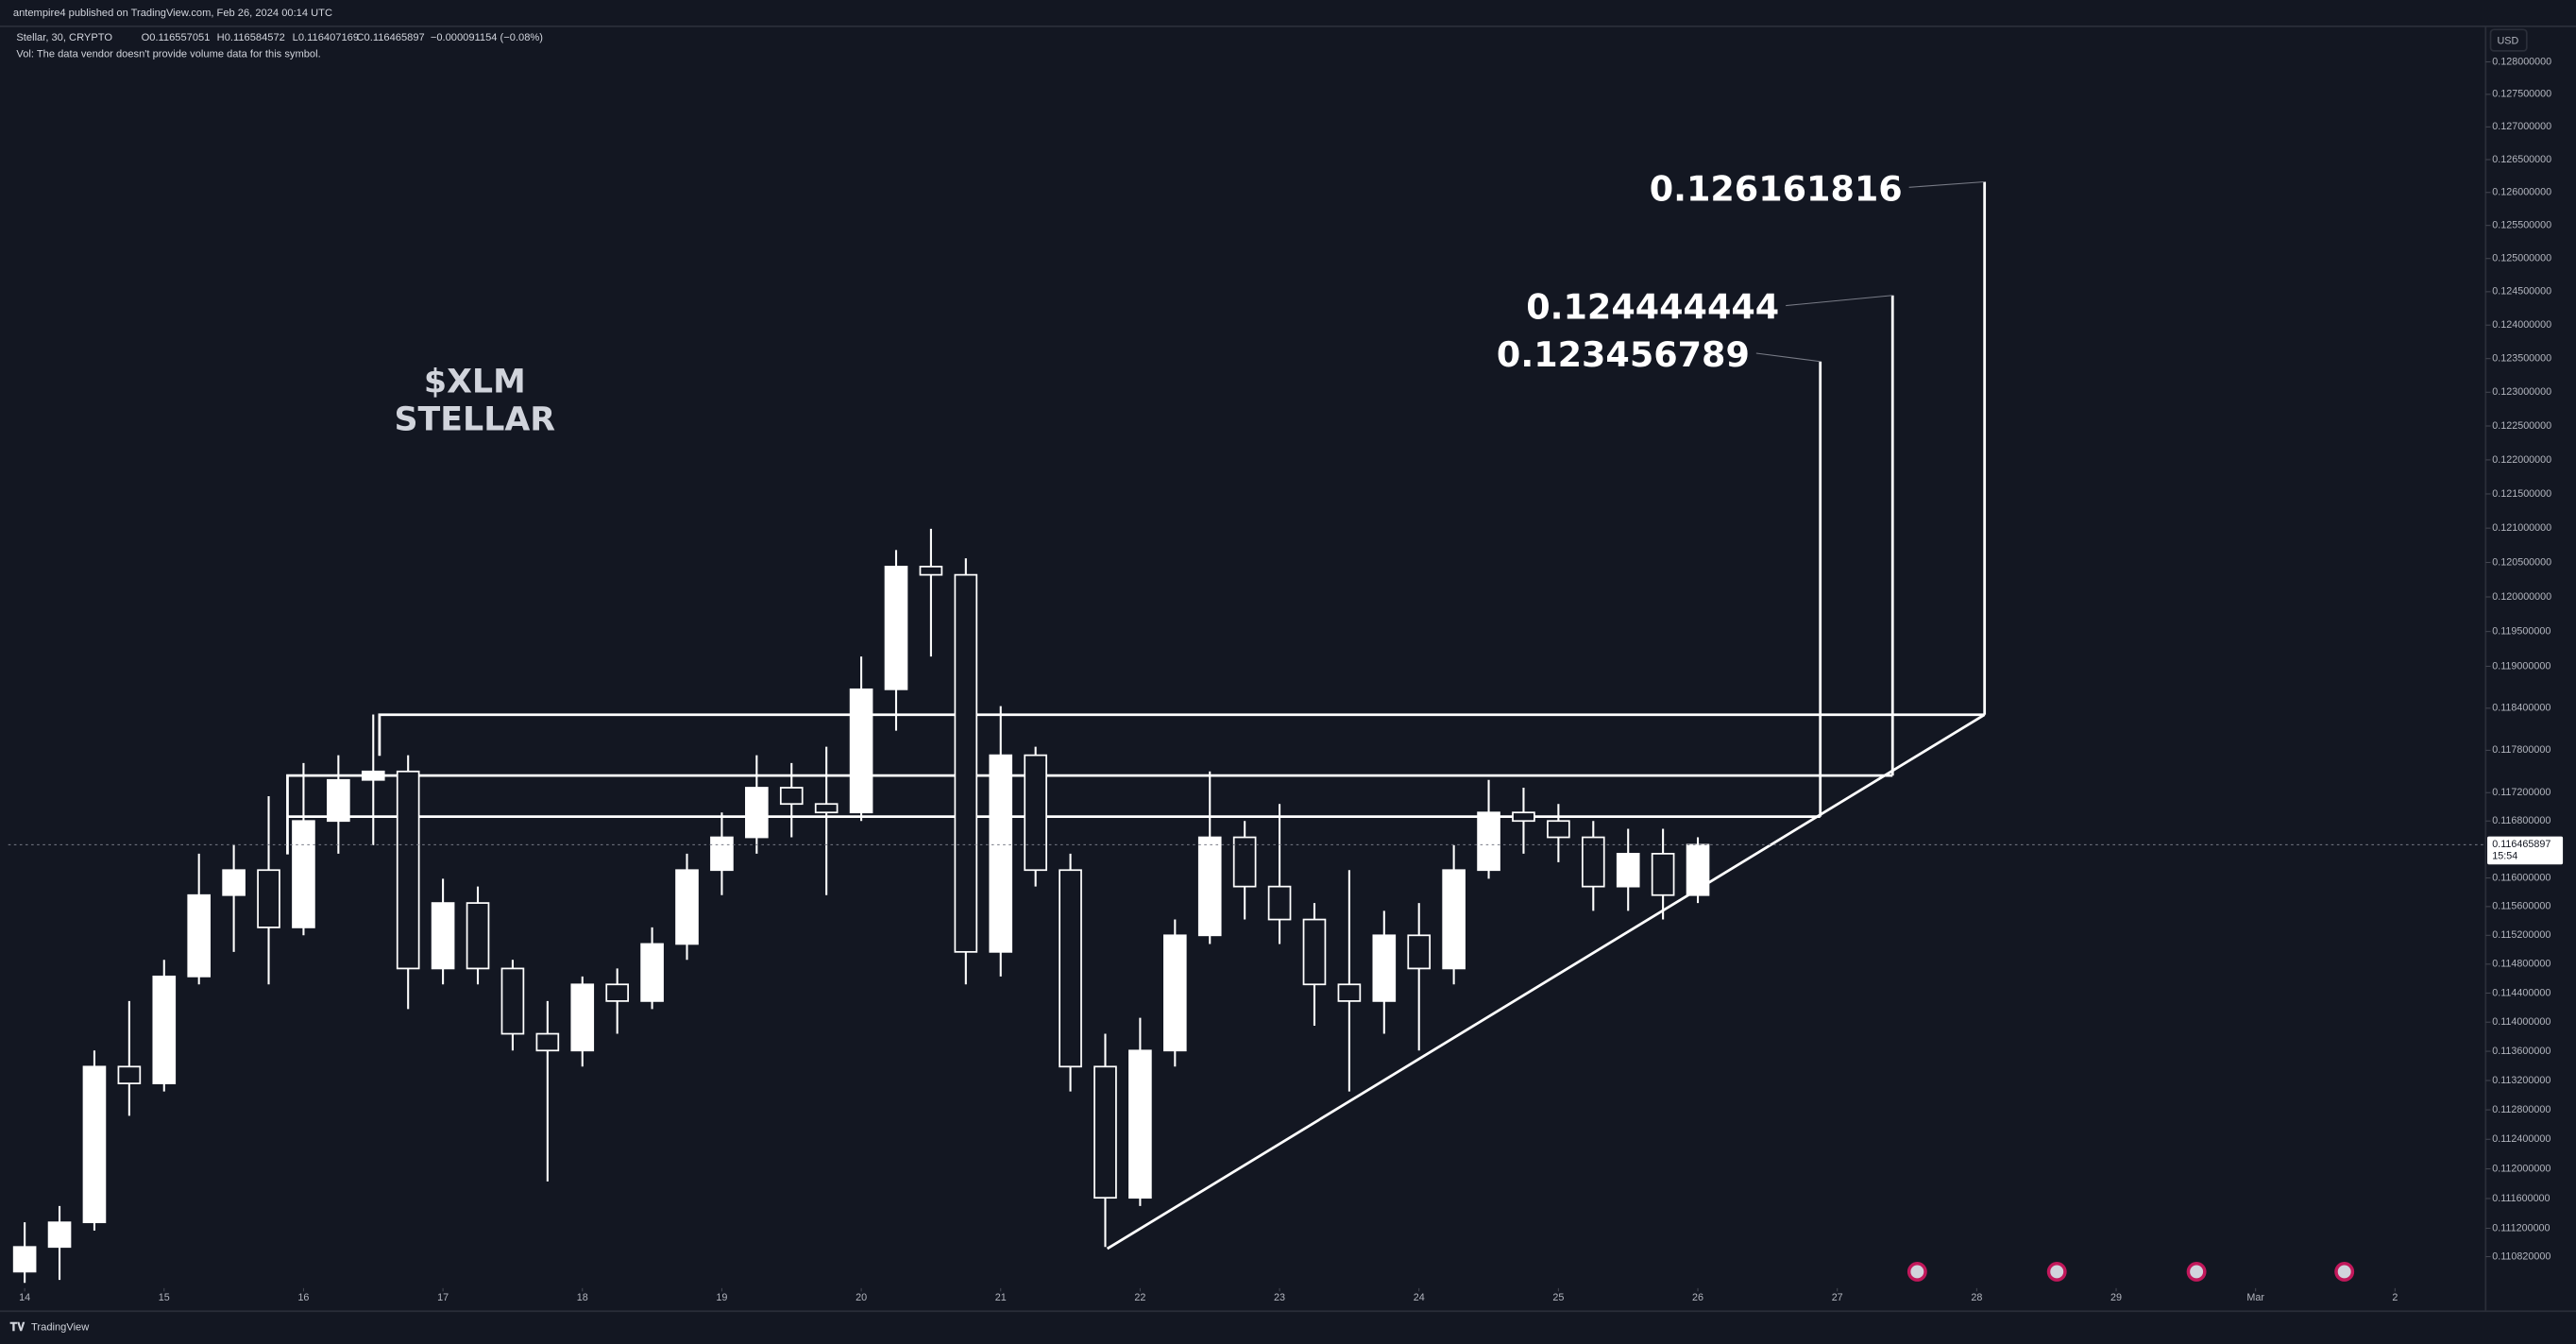 Image resolution: width=2576 pixels, height=1344 pixels. I want to click on ohlc-low: L0.116407169, so click(326, 37).